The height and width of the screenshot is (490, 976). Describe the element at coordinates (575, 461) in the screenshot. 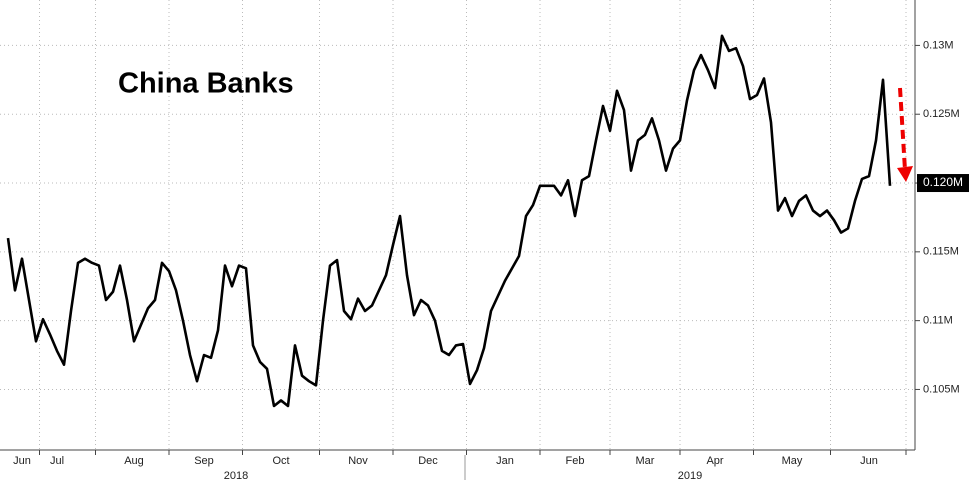

I see `x-tick-label: Feb` at that location.